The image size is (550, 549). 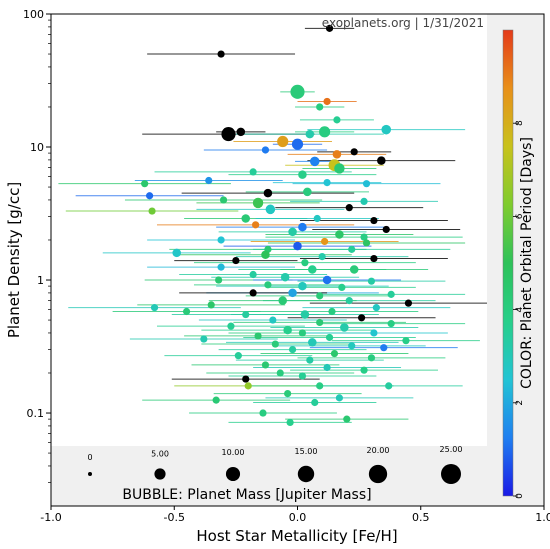 I want to click on colorbar-tick-label: 4, so click(x=520, y=309).